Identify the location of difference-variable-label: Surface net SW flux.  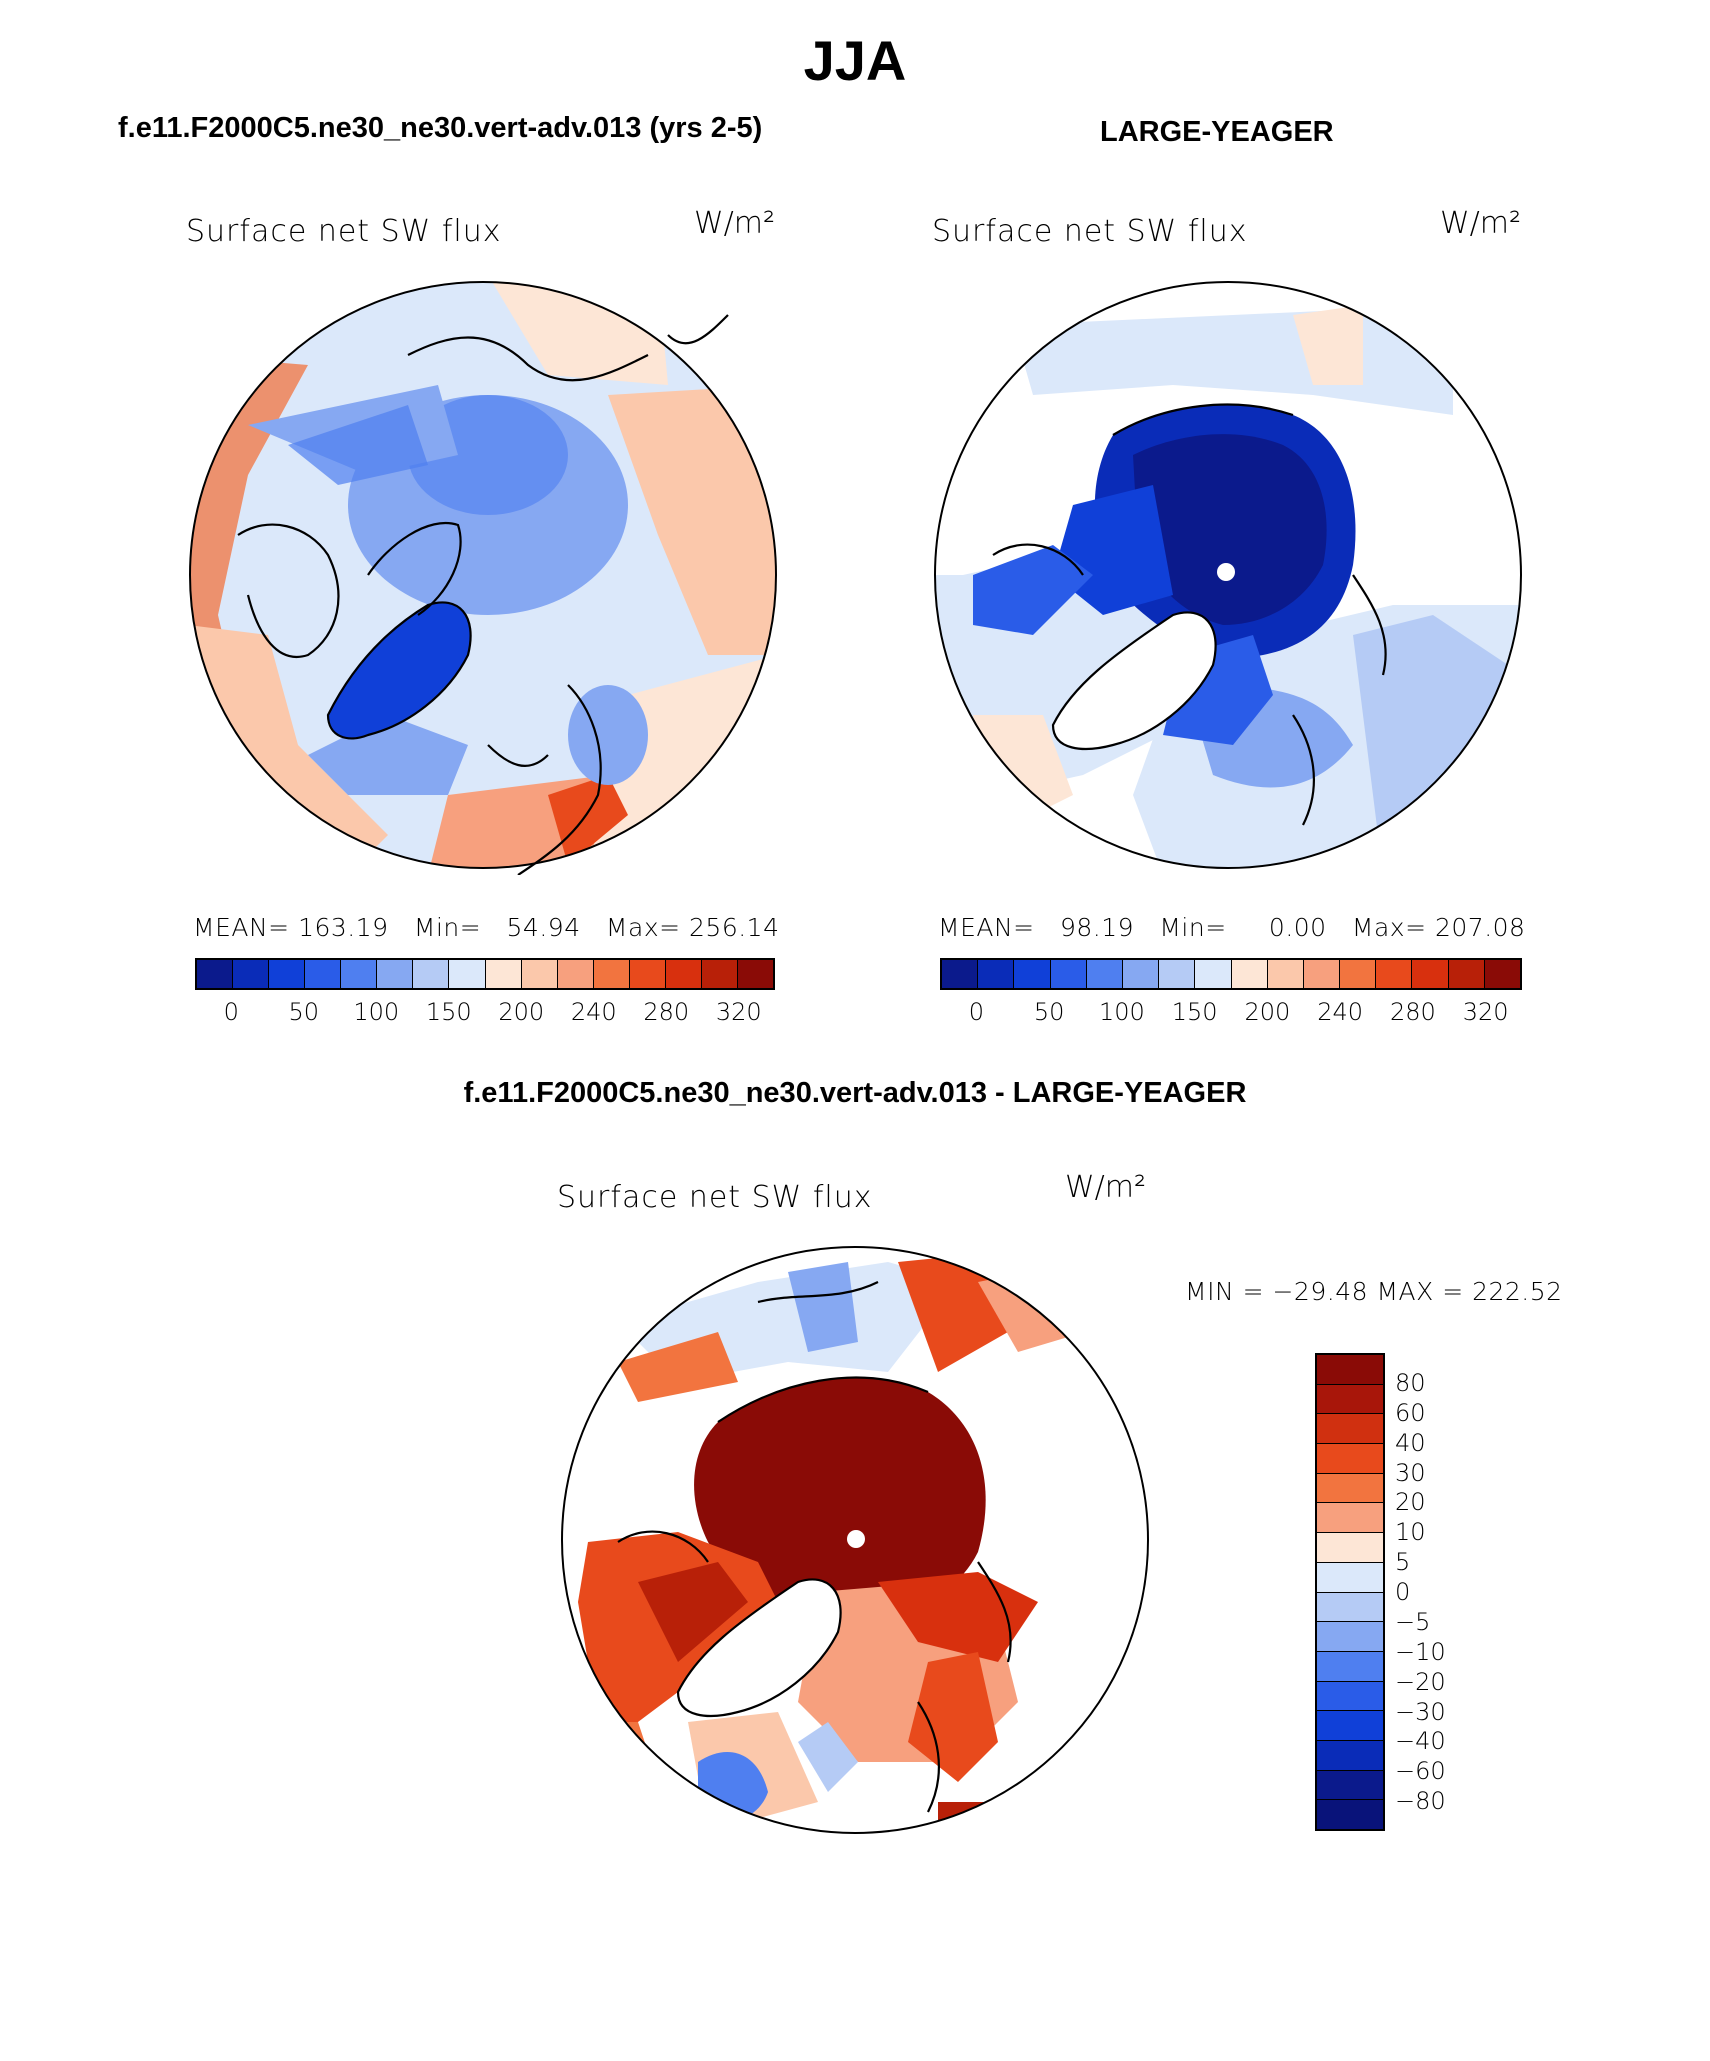
(715, 1197).